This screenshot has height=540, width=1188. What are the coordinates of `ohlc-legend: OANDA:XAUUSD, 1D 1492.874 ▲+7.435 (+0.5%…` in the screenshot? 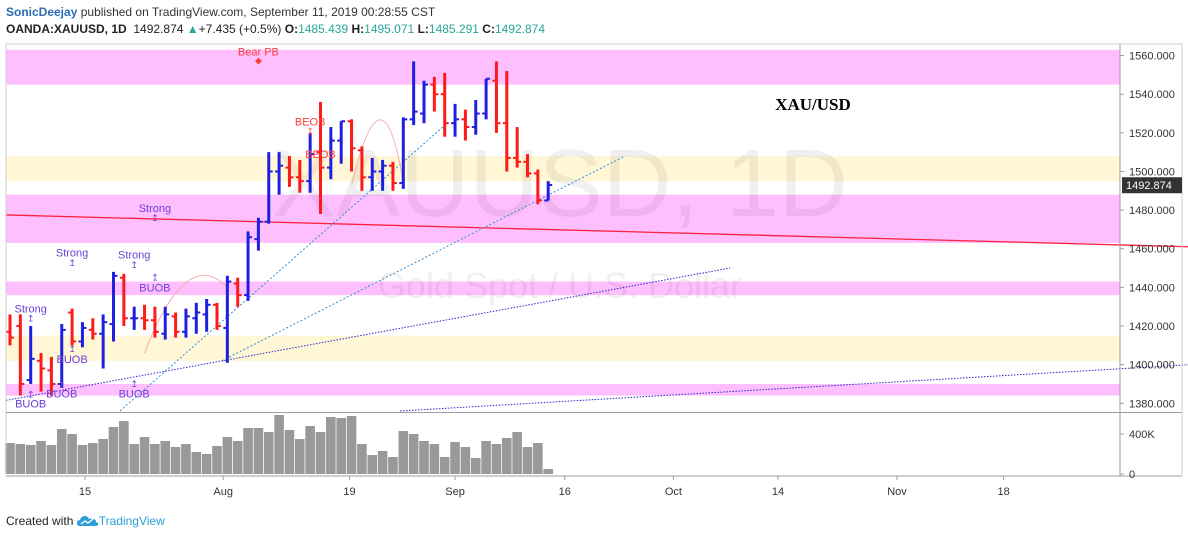 It's located at (275, 29).